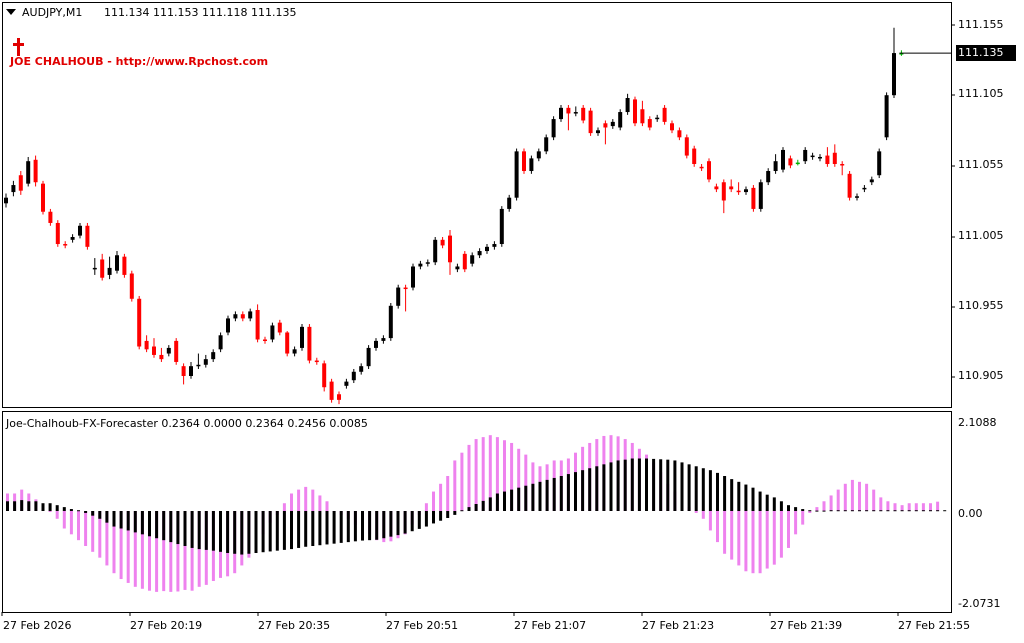 The height and width of the screenshot is (643, 1024). What do you see at coordinates (11, 12) in the screenshot?
I see `chart-menu-triangle-icon` at bounding box center [11, 12].